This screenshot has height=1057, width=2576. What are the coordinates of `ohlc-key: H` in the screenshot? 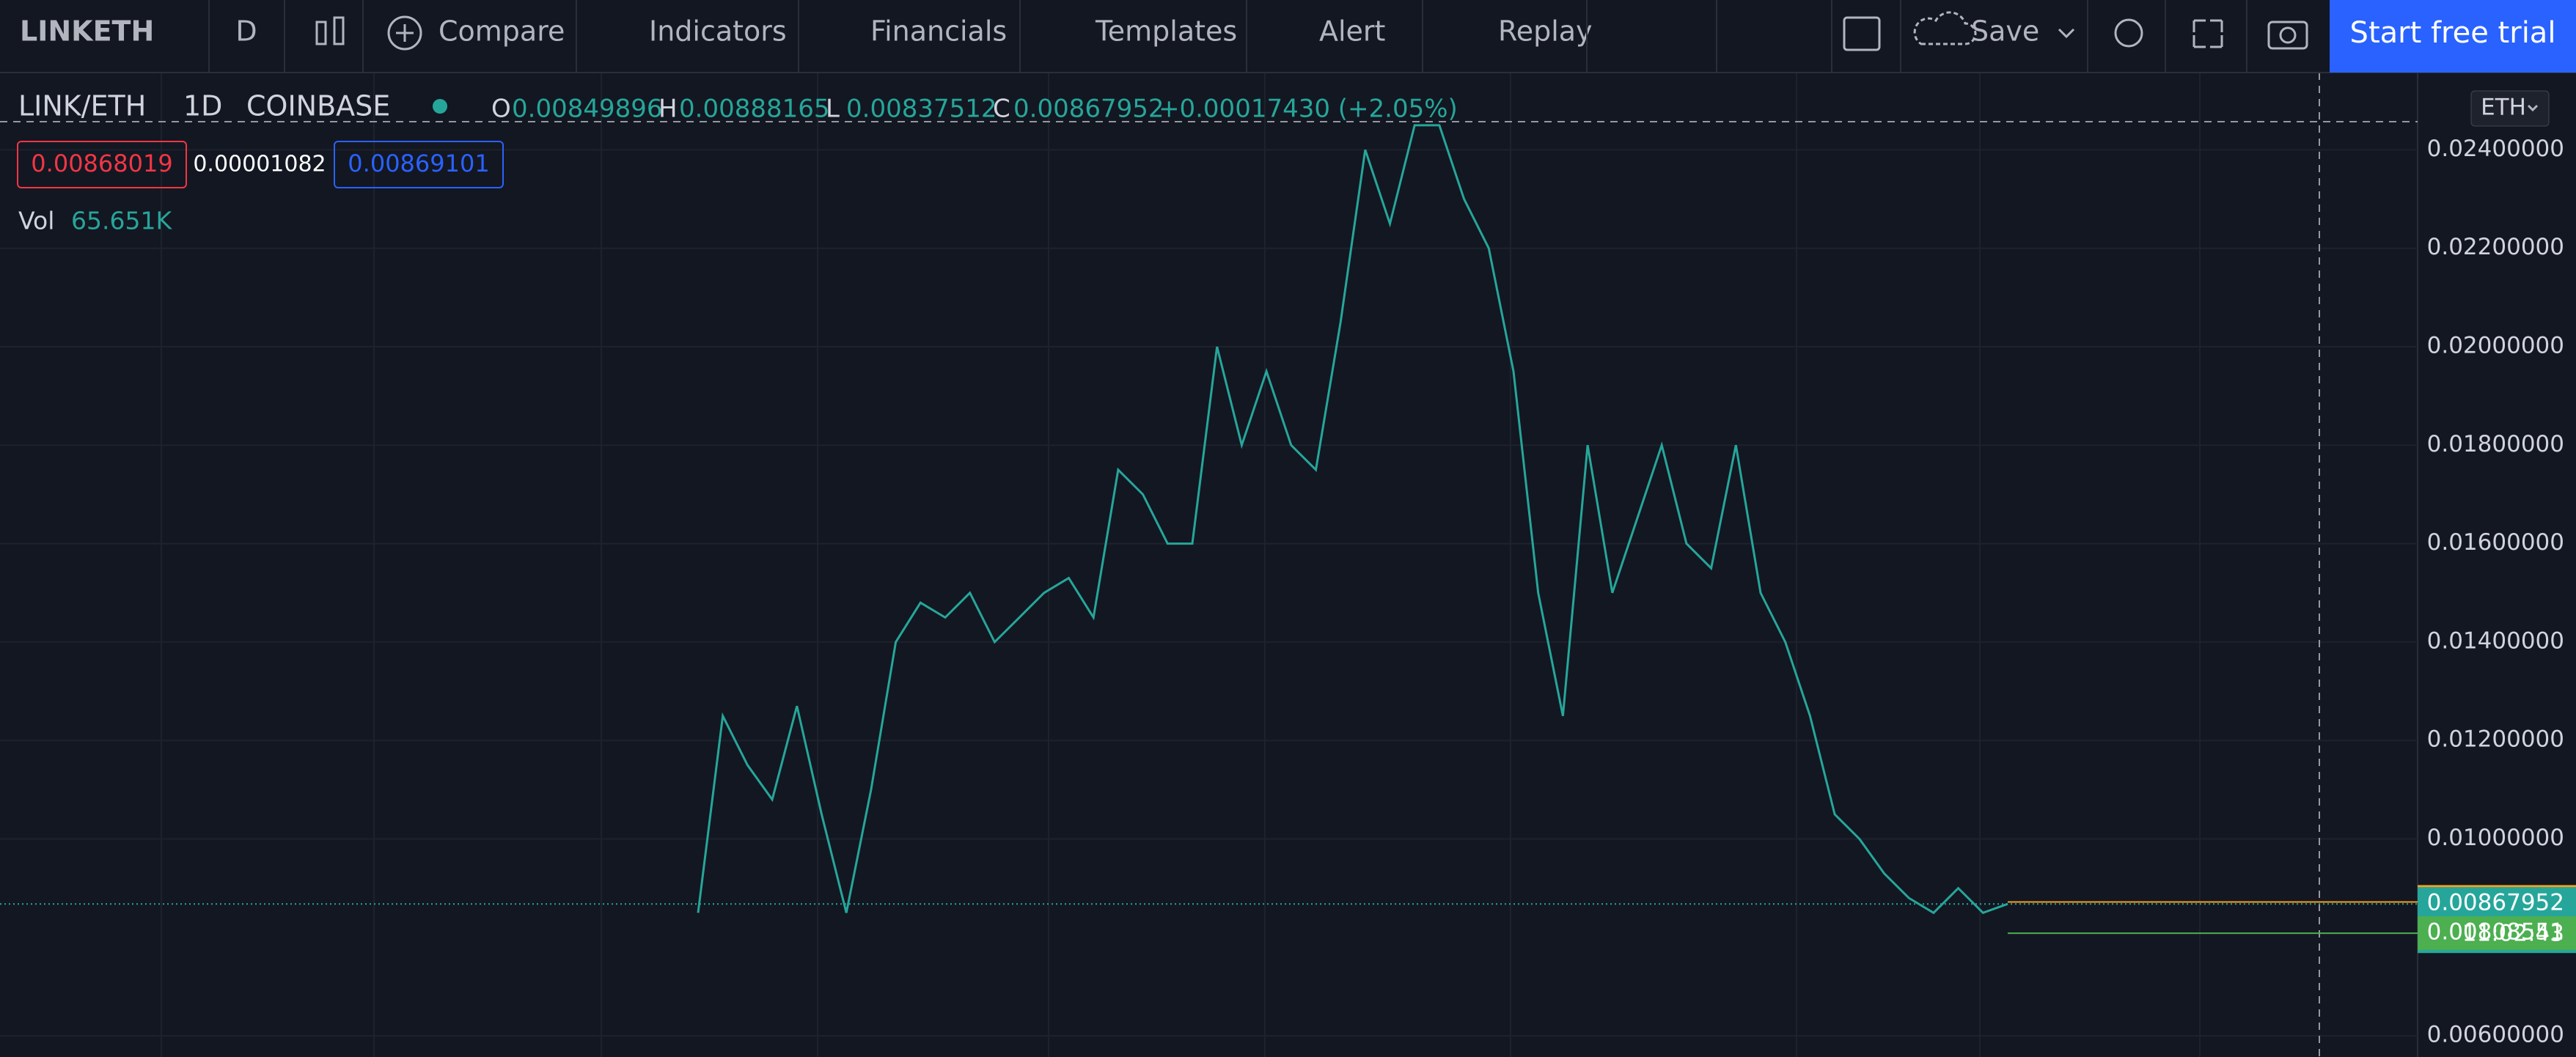 It's located at (668, 110).